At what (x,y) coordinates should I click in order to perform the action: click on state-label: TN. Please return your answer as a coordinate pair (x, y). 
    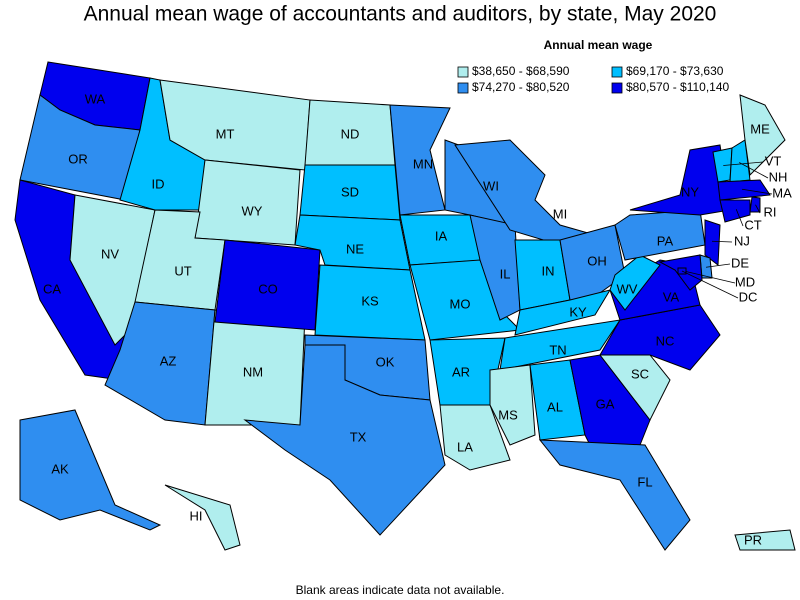
    Looking at the image, I should click on (557, 349).